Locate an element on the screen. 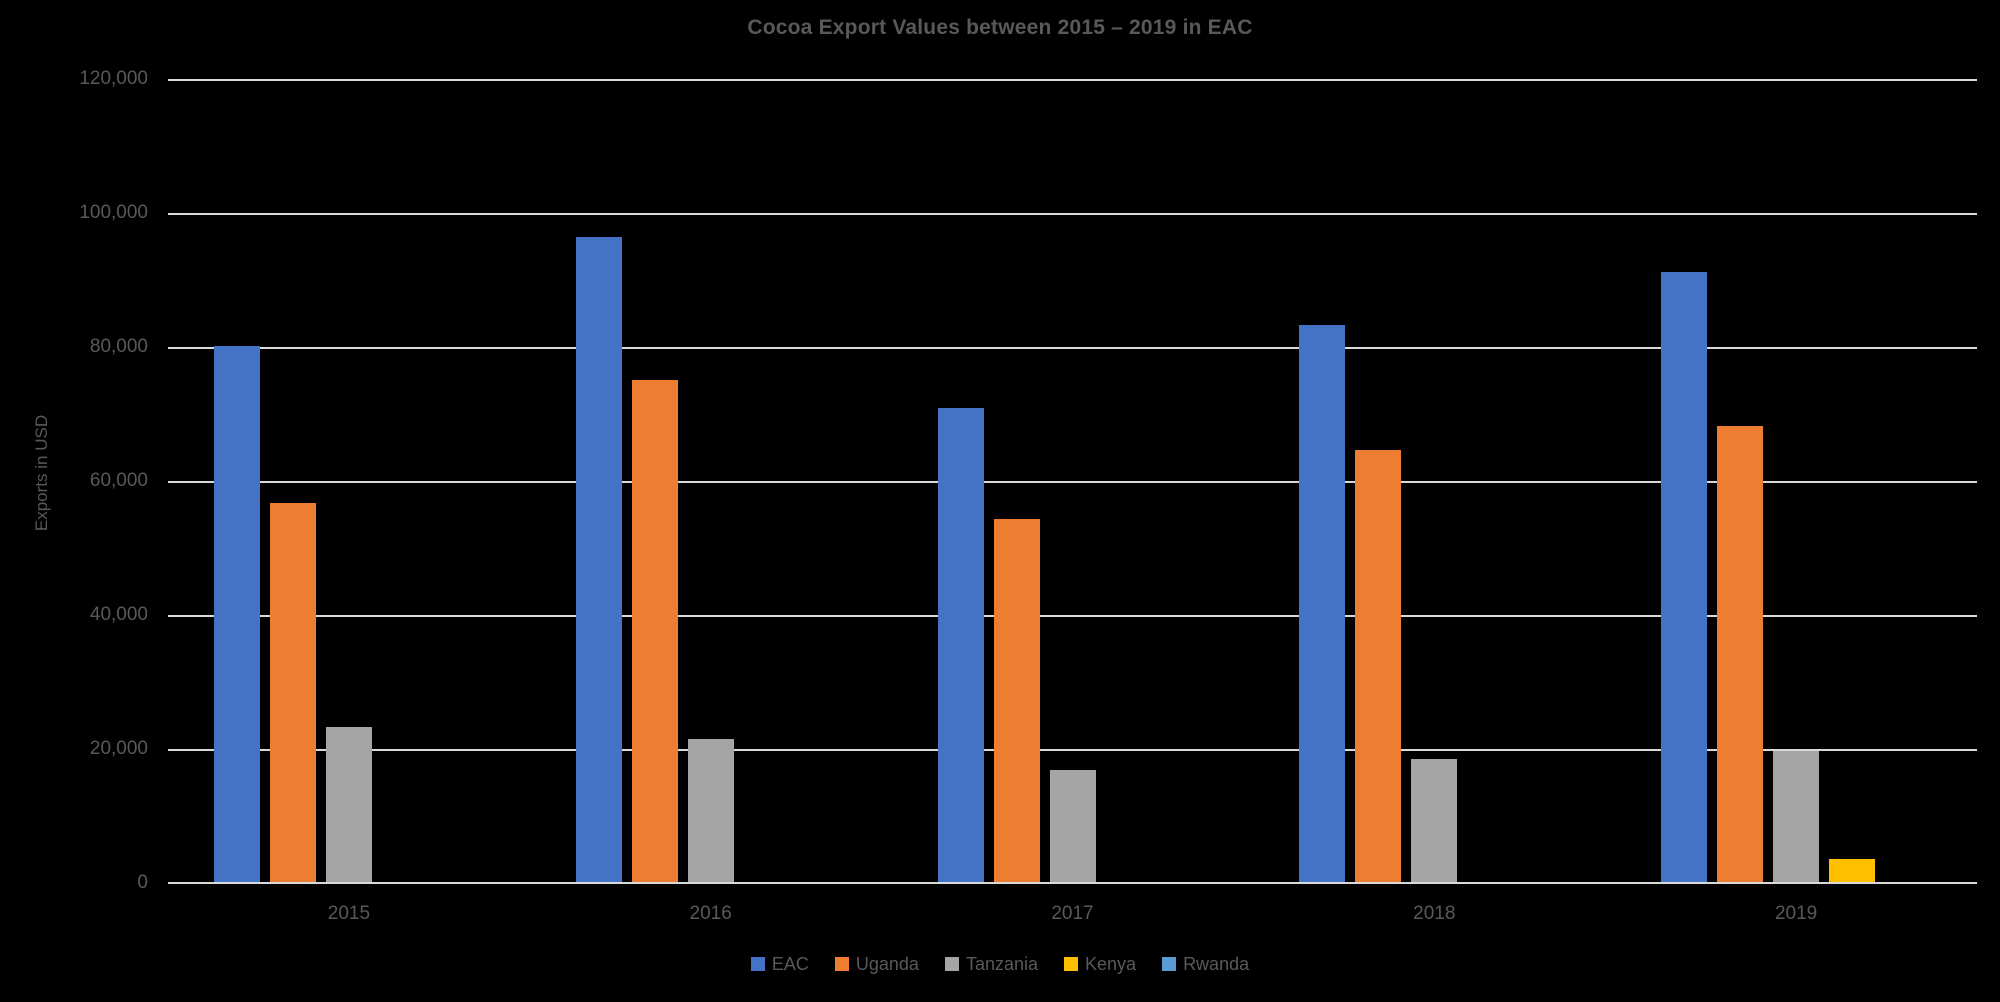 The height and width of the screenshot is (1002, 2000). gridline-60,000 is located at coordinates (1072, 482).